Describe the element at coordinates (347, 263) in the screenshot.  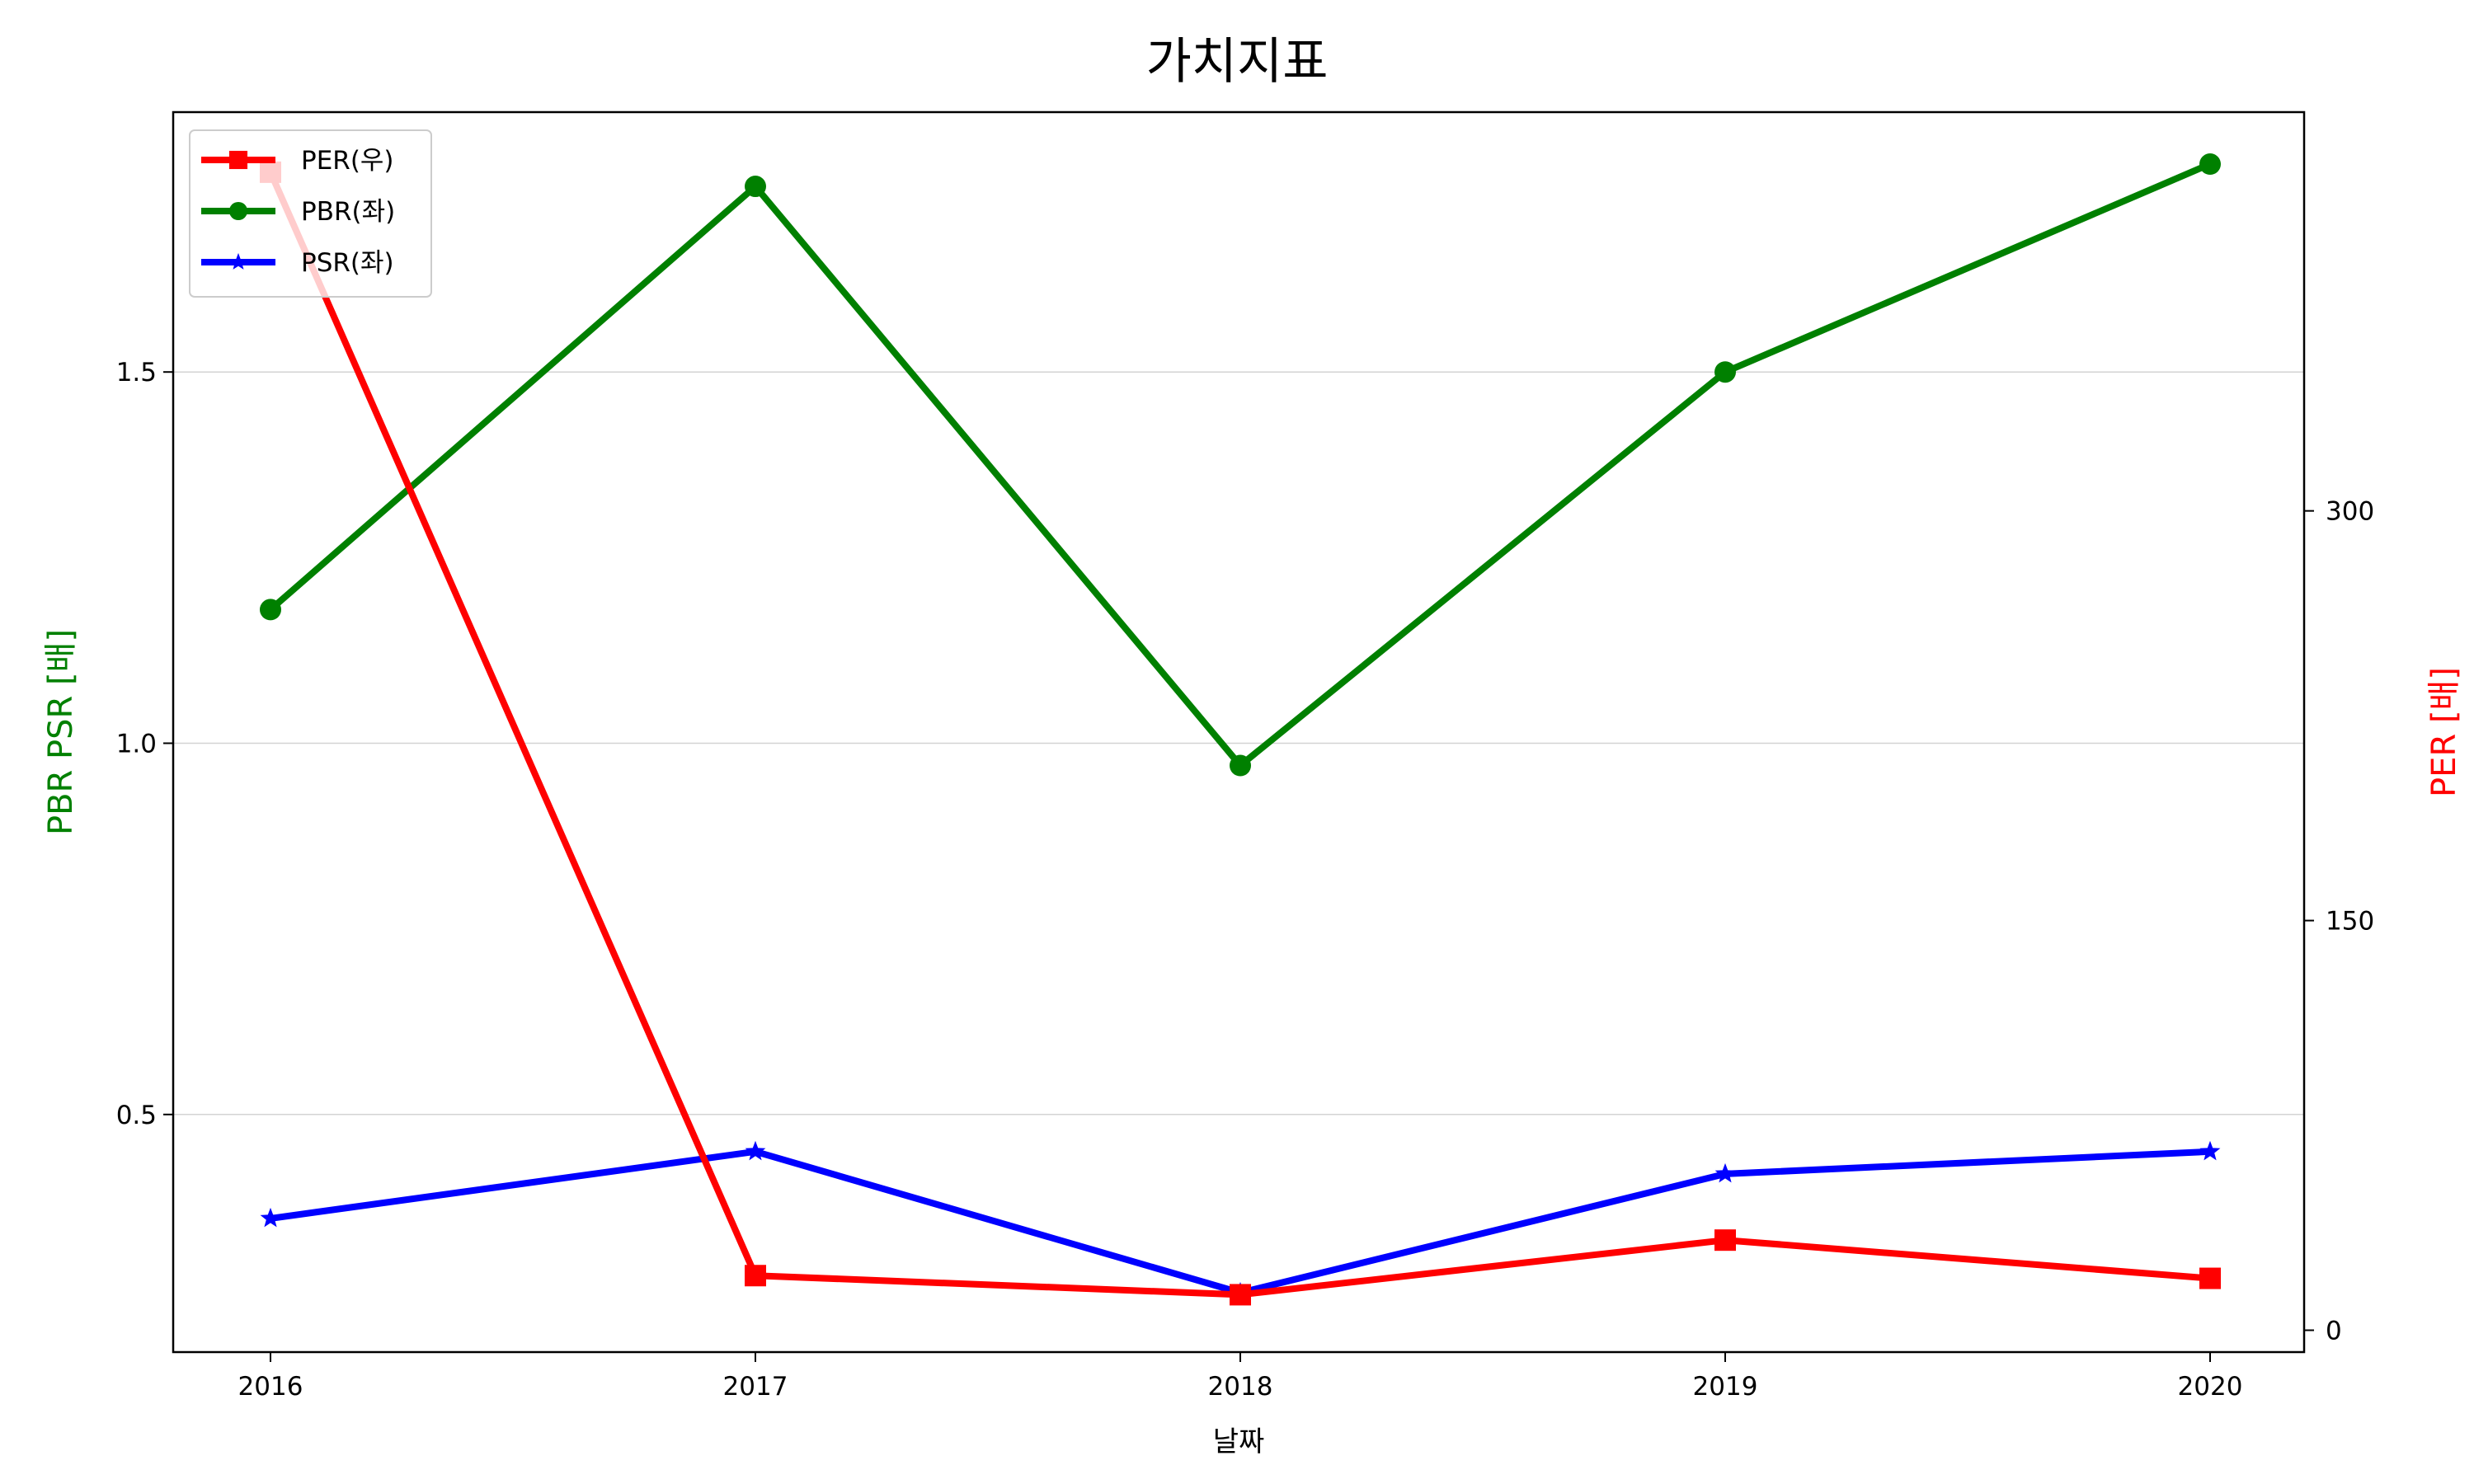
I see `legend-label: PSR(좌)` at that location.